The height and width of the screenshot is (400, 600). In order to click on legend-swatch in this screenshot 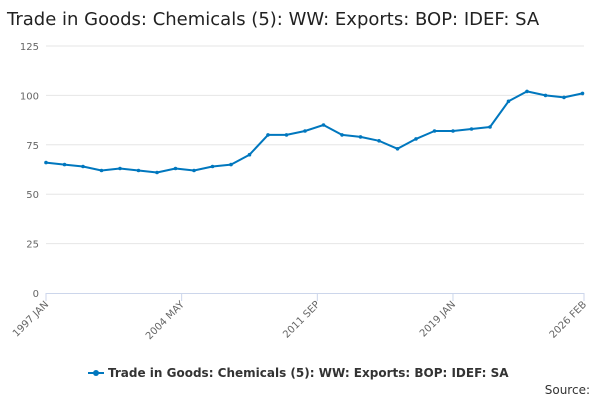, I will do `click(96, 373)`.